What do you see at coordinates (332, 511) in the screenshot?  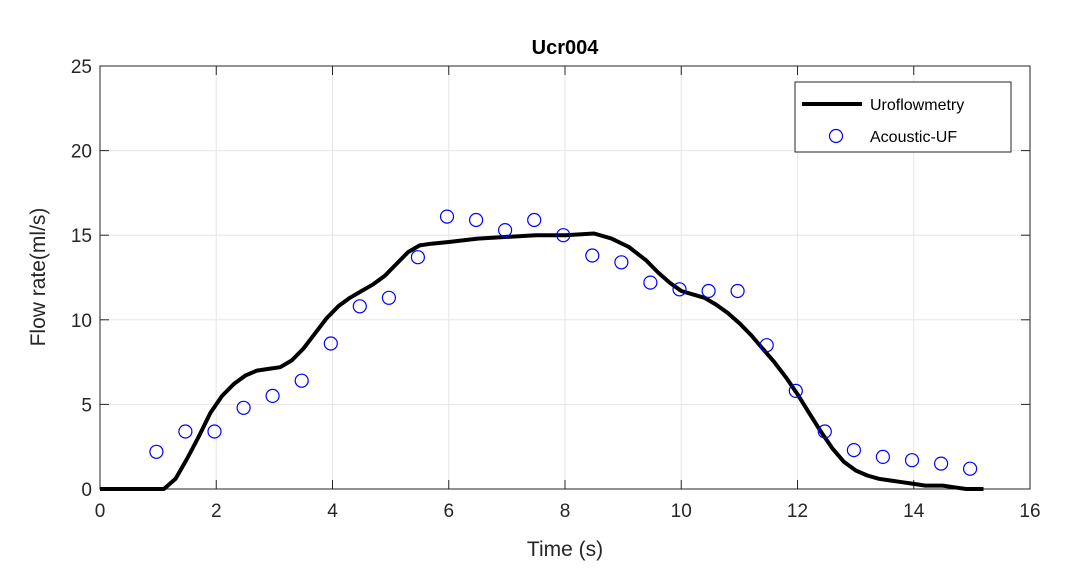 I see `x-tick-label: 4` at bounding box center [332, 511].